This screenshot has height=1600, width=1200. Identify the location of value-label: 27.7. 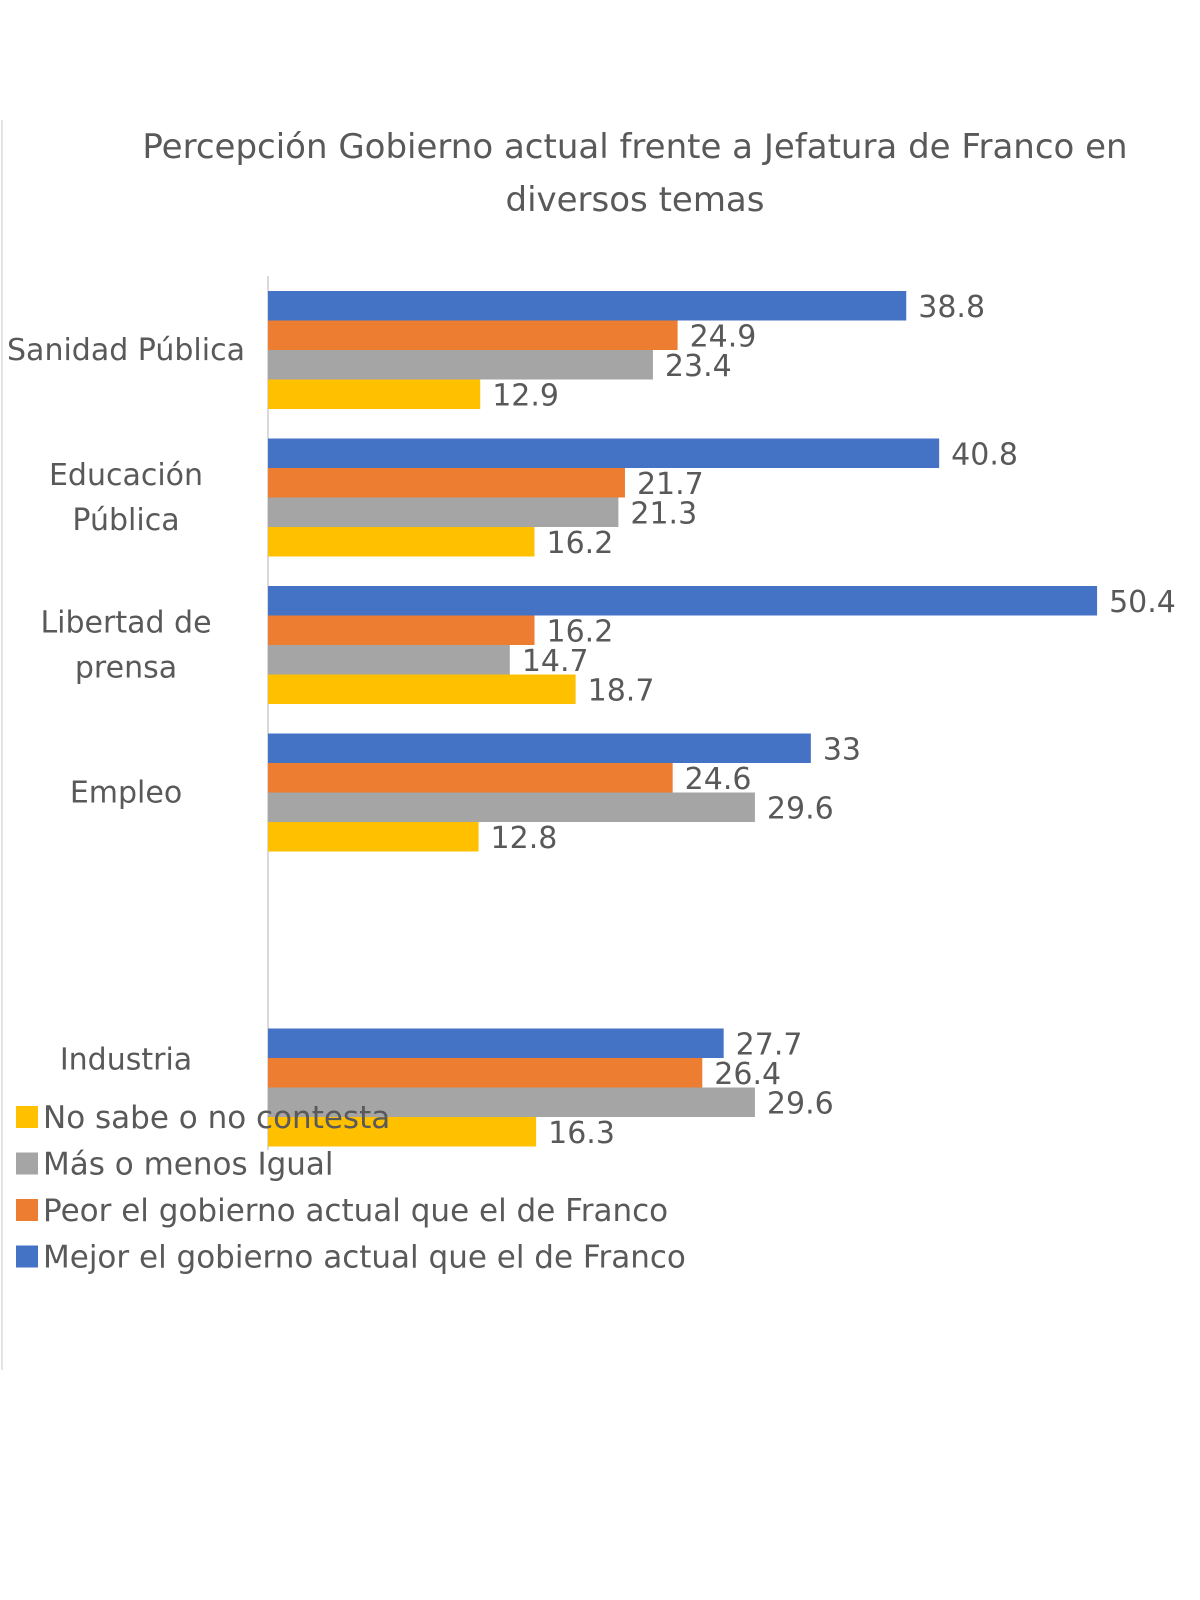
(769, 1044).